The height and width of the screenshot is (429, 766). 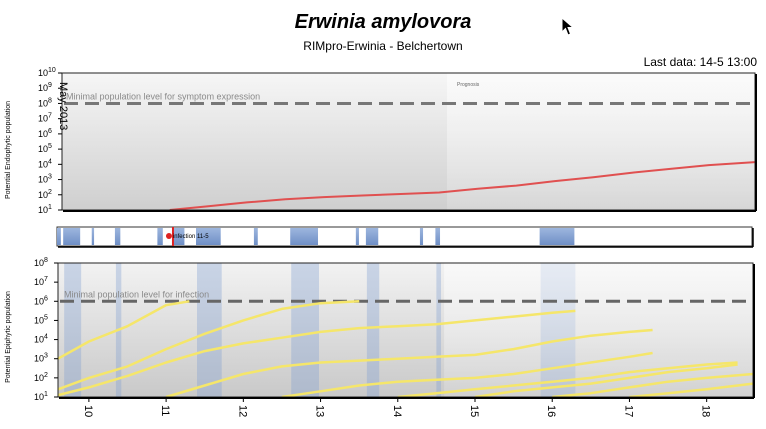 I want to click on endophytic-axis-label: Potential Endophytic population, so click(x=8, y=150).